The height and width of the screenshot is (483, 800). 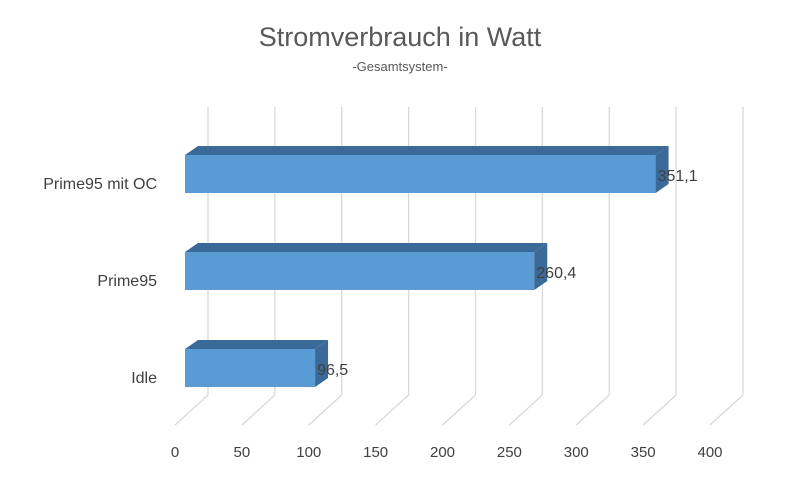 What do you see at coordinates (400, 37) in the screenshot?
I see `chart-title: Stromverbrauch in Watt` at bounding box center [400, 37].